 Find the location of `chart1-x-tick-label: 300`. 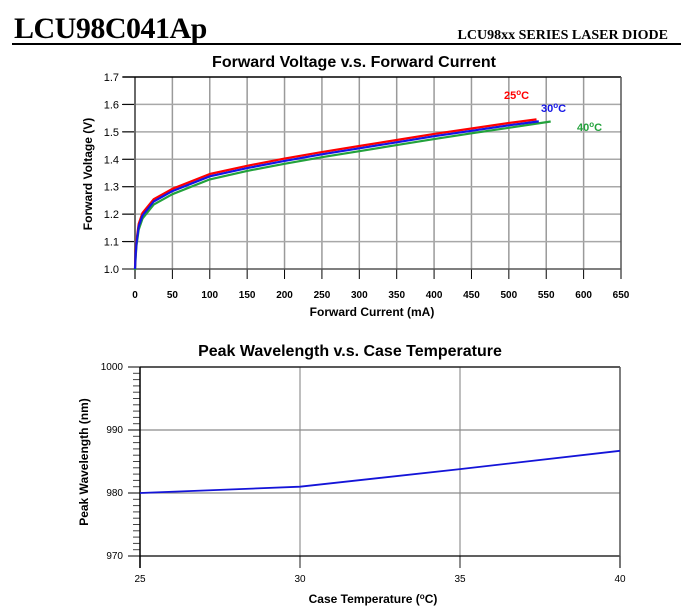

chart1-x-tick-label: 300 is located at coordinates (359, 295).